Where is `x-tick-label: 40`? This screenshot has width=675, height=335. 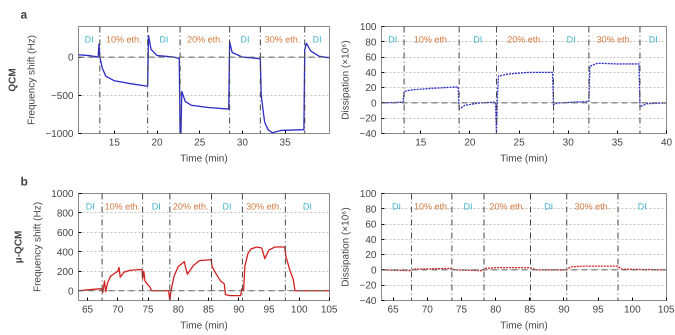 x-tick-label: 40 is located at coordinates (666, 143).